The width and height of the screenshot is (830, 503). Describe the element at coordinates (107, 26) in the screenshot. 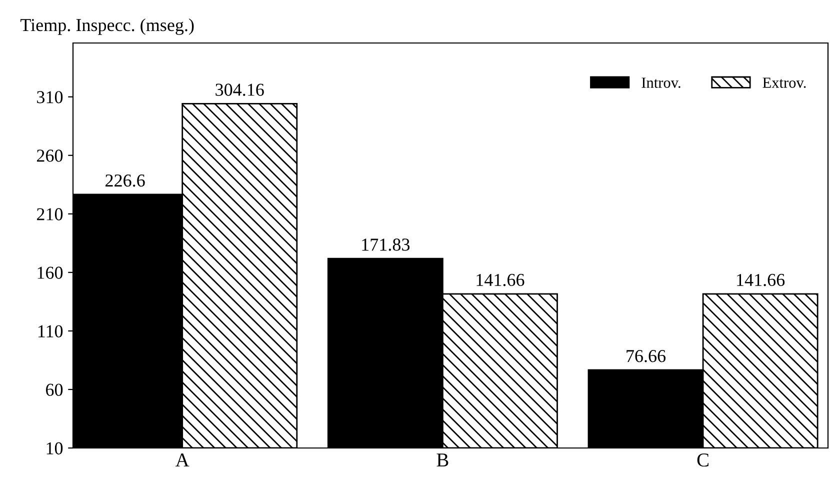

I see `y-axis-title: Tiemp. Inspecc. (mseg.)` at that location.